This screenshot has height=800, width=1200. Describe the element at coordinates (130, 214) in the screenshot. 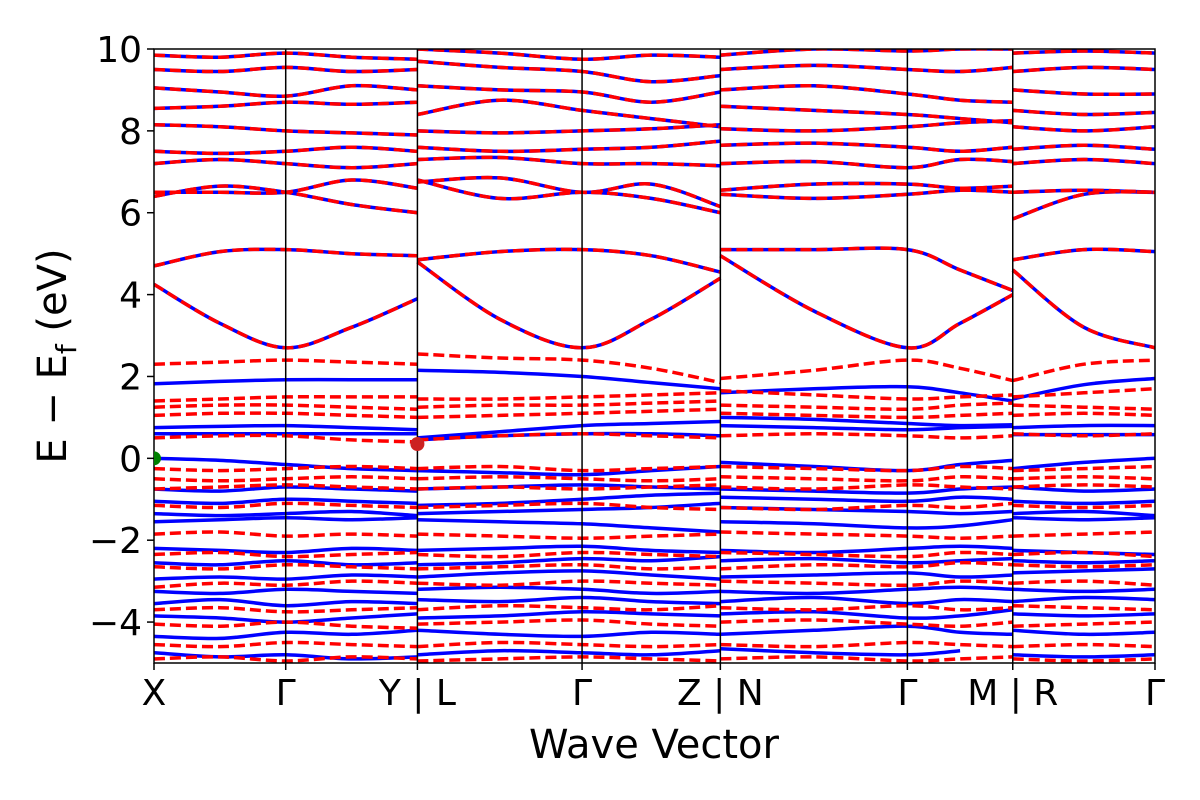

I see `y-tick-label: 6` at that location.